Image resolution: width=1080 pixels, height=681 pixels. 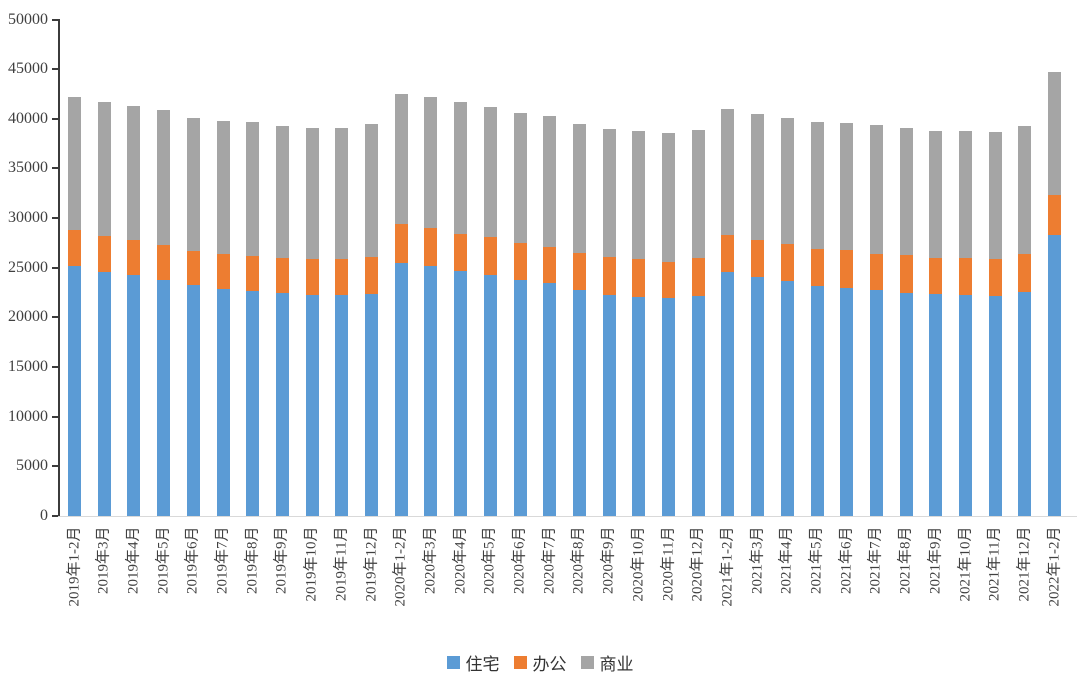 What do you see at coordinates (32, 466) in the screenshot?
I see `y-axis-tick-label: 5000` at bounding box center [32, 466].